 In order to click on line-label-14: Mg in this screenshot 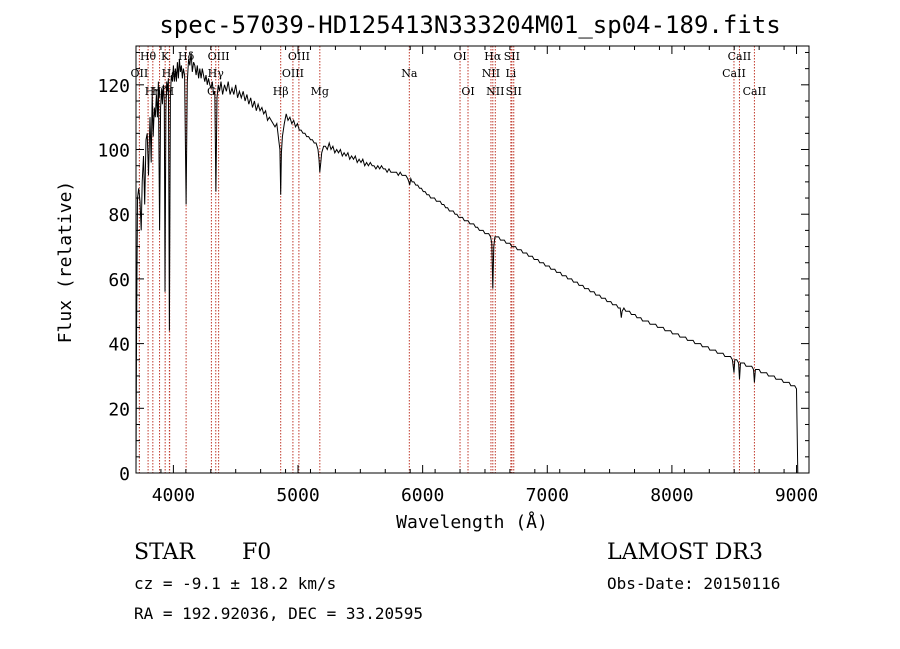, I will do `click(320, 91)`.